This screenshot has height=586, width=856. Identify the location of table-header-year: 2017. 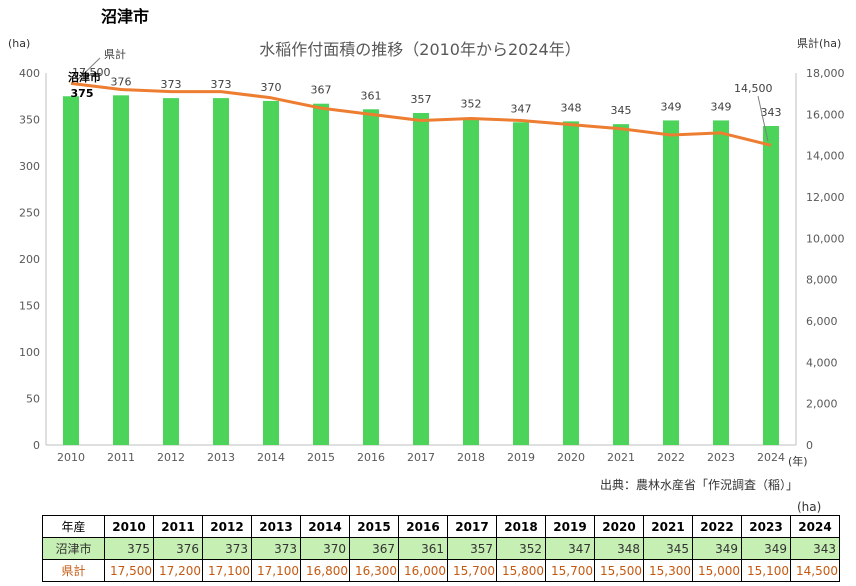
(472, 526).